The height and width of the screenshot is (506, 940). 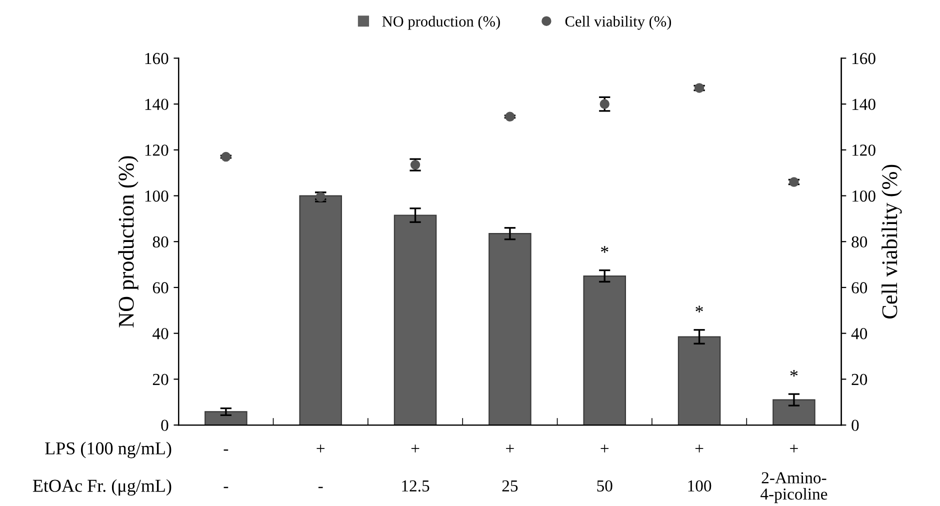 What do you see at coordinates (102, 487) in the screenshot?
I see `text: EtOAc Fr. (μg/mL)` at bounding box center [102, 487].